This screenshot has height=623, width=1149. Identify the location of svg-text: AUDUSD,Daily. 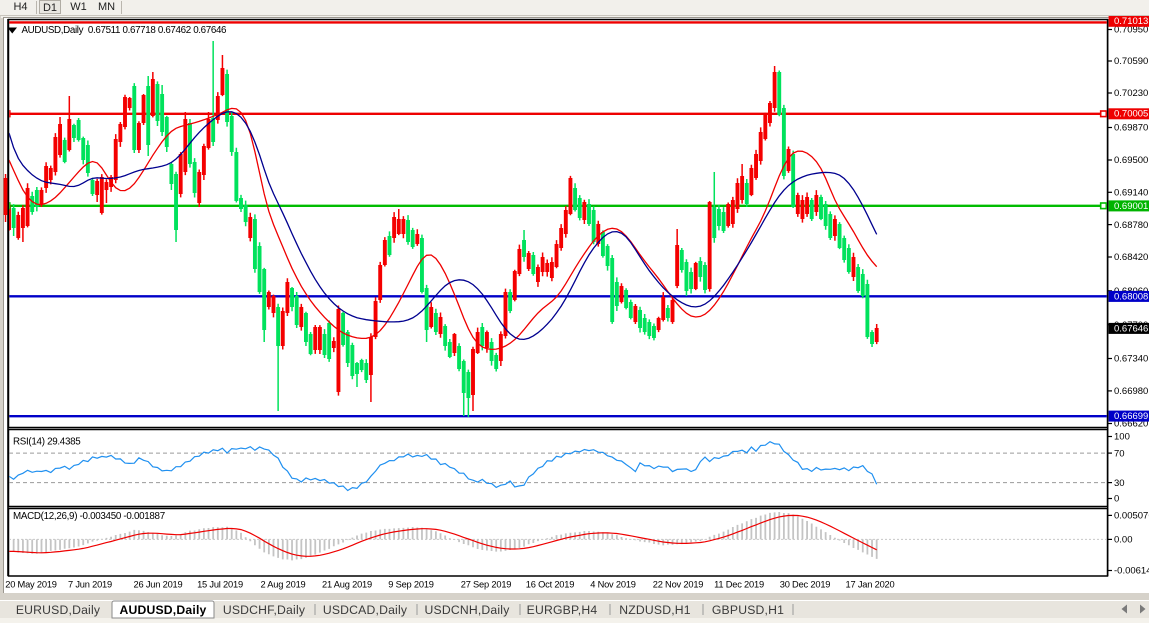
(162, 610).